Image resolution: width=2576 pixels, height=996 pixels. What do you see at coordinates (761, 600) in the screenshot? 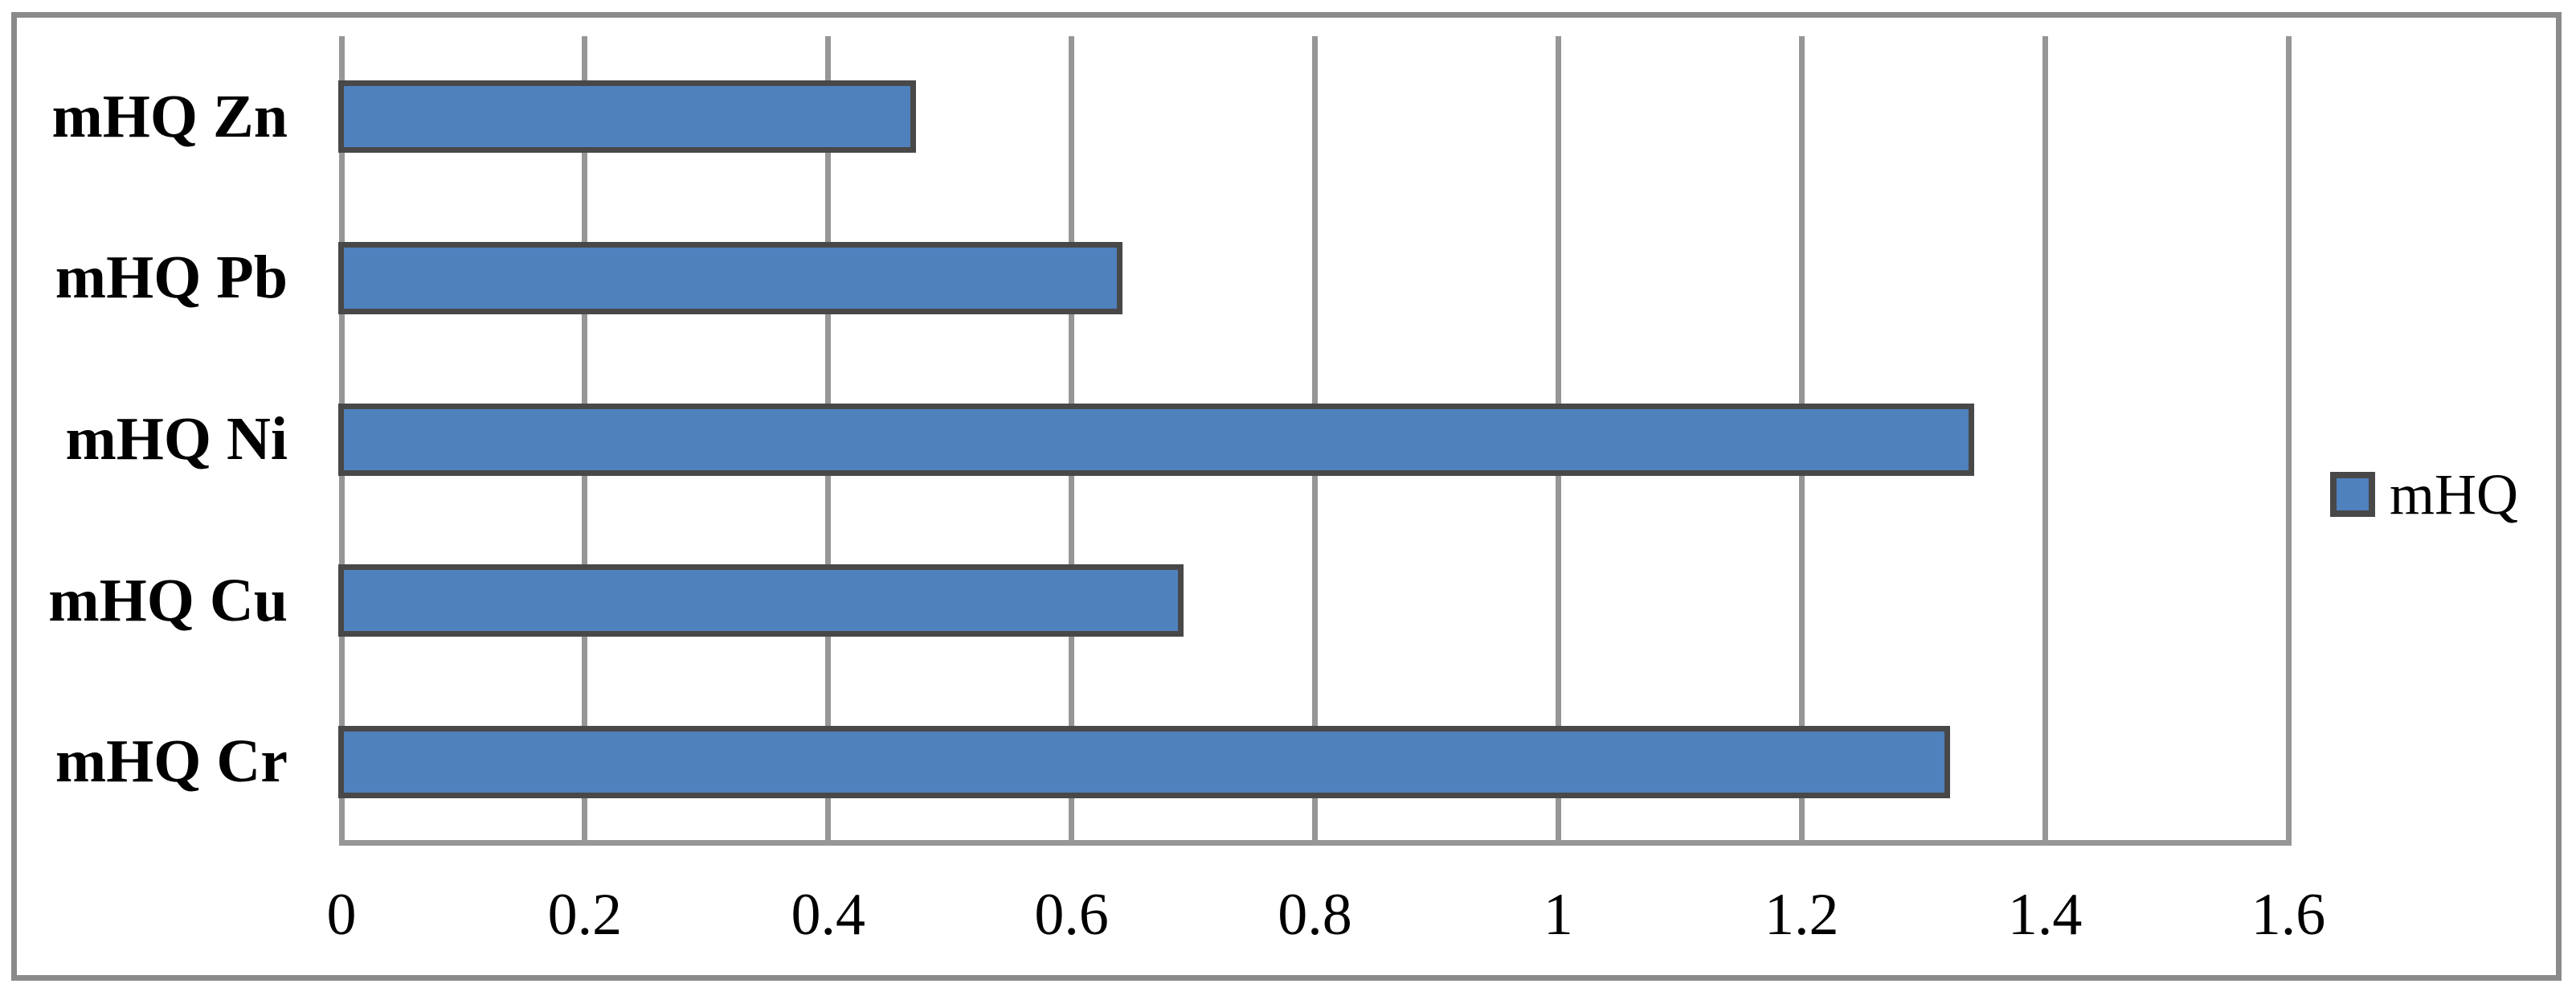
I see `bar-mhq-cu` at bounding box center [761, 600].